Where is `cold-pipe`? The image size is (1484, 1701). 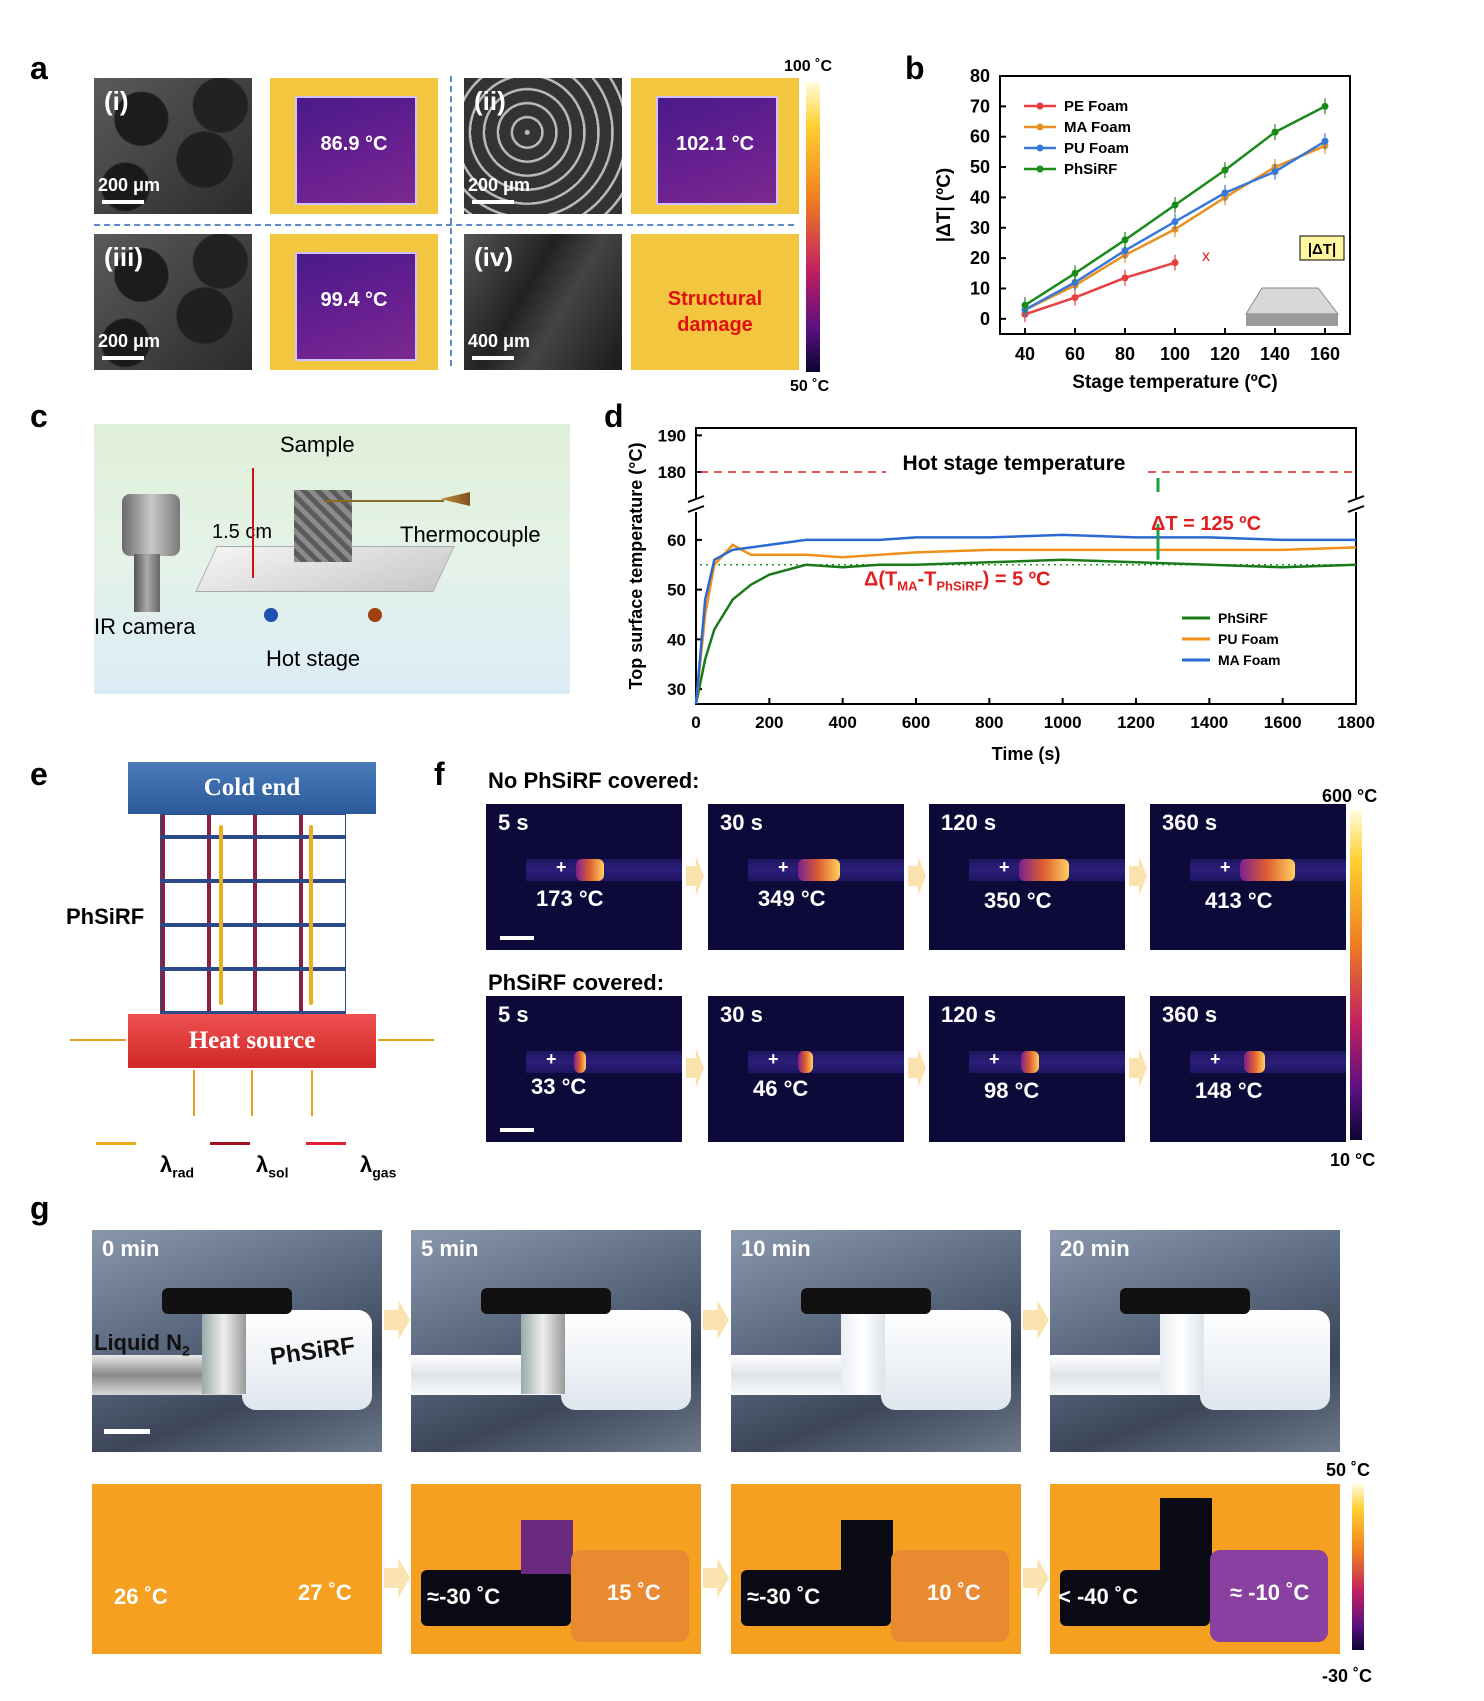
cold-pipe is located at coordinates (816, 1598).